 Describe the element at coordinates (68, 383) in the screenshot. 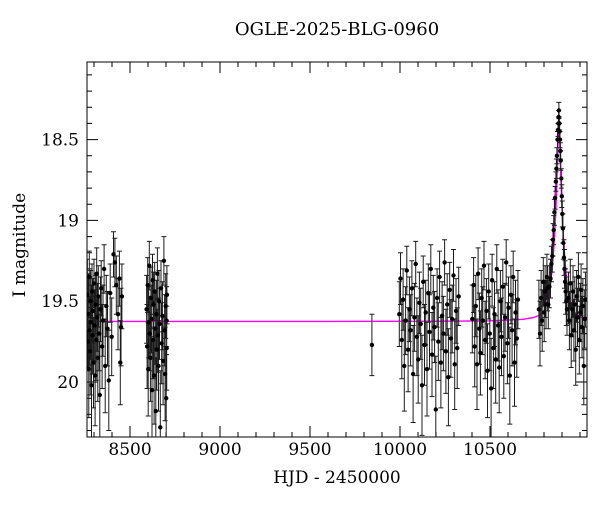

I see `y-tick-label: 20` at that location.